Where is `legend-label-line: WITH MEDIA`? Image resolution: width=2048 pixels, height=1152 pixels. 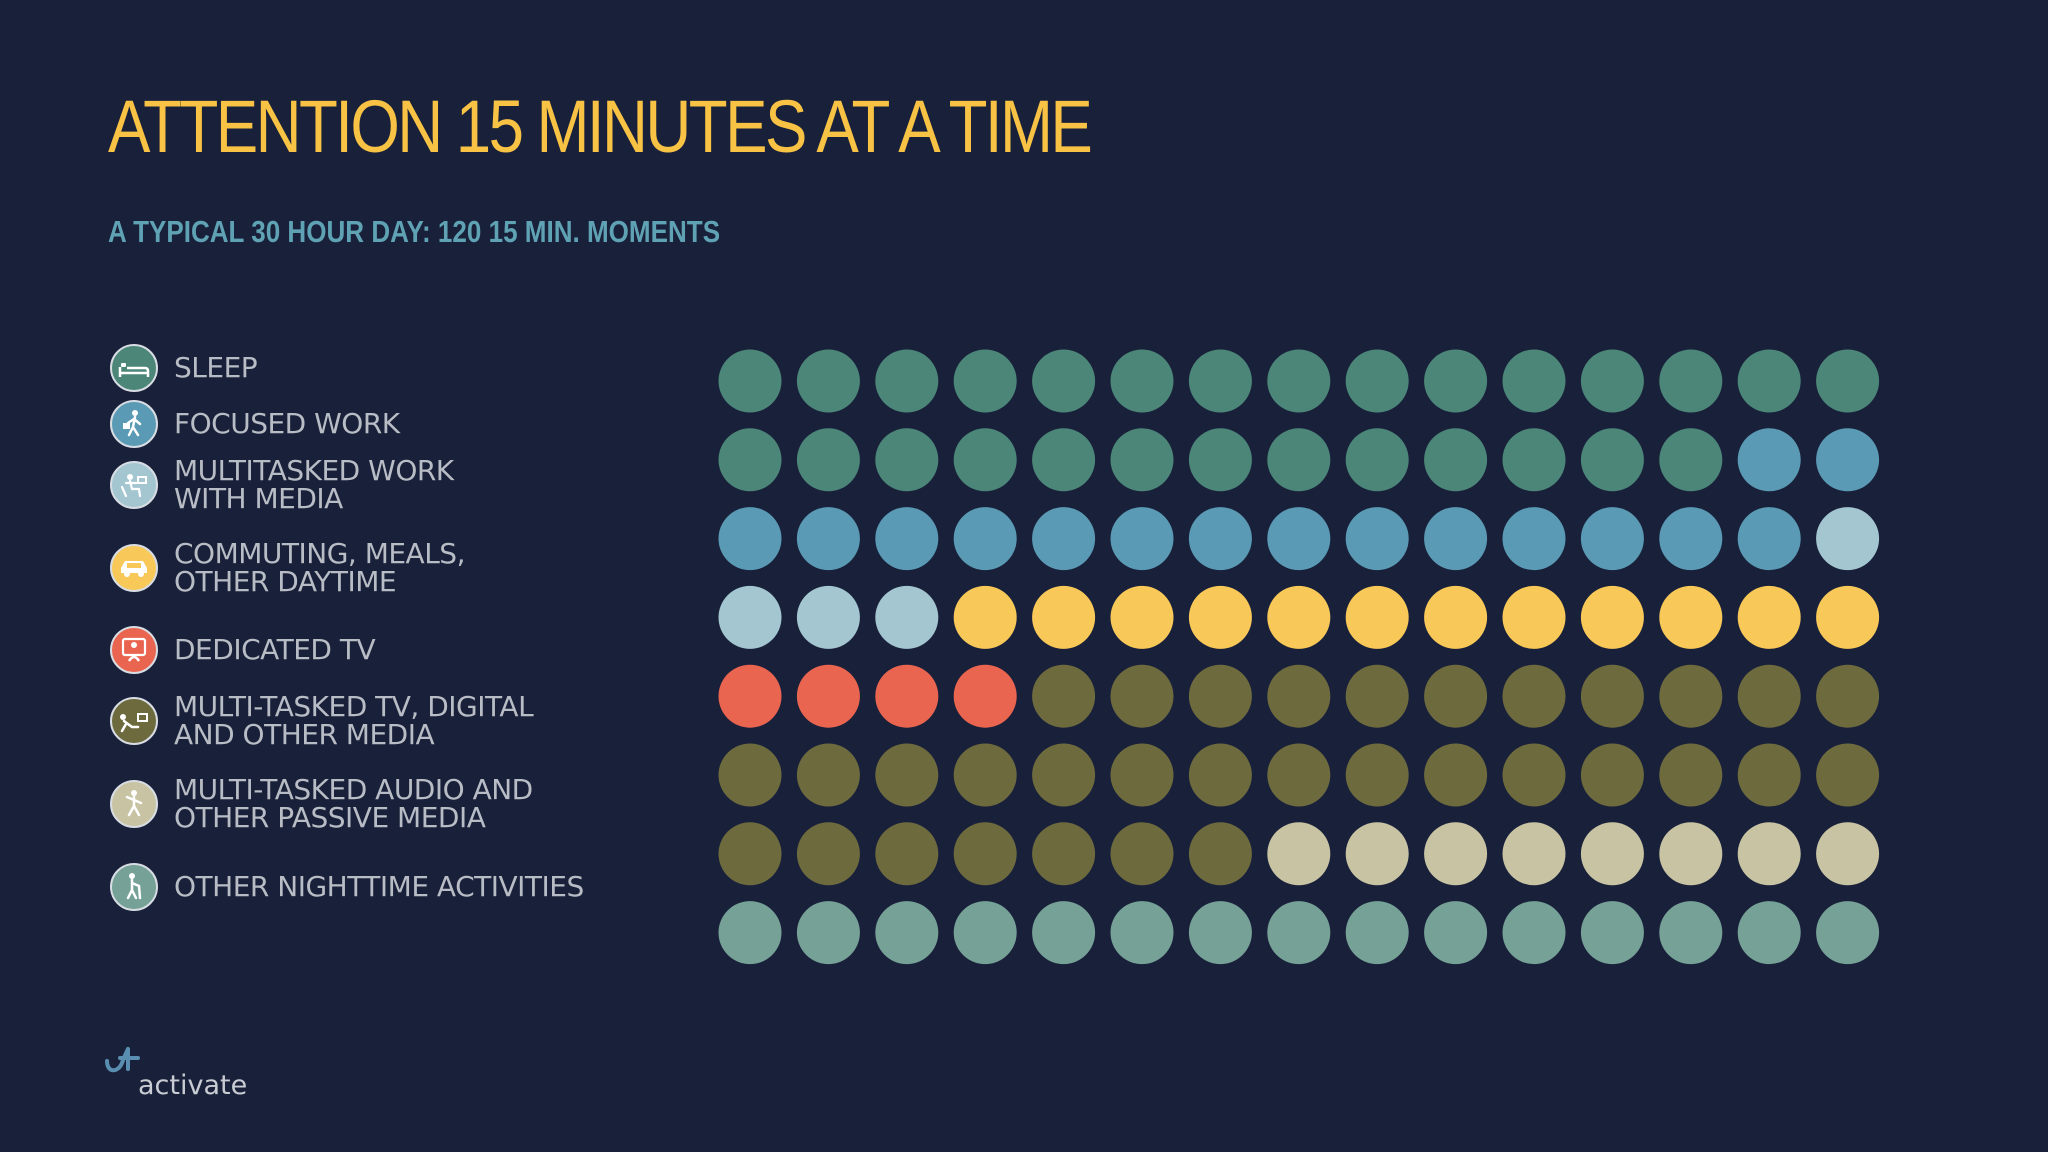 legend-label-line: WITH MEDIA is located at coordinates (258, 498).